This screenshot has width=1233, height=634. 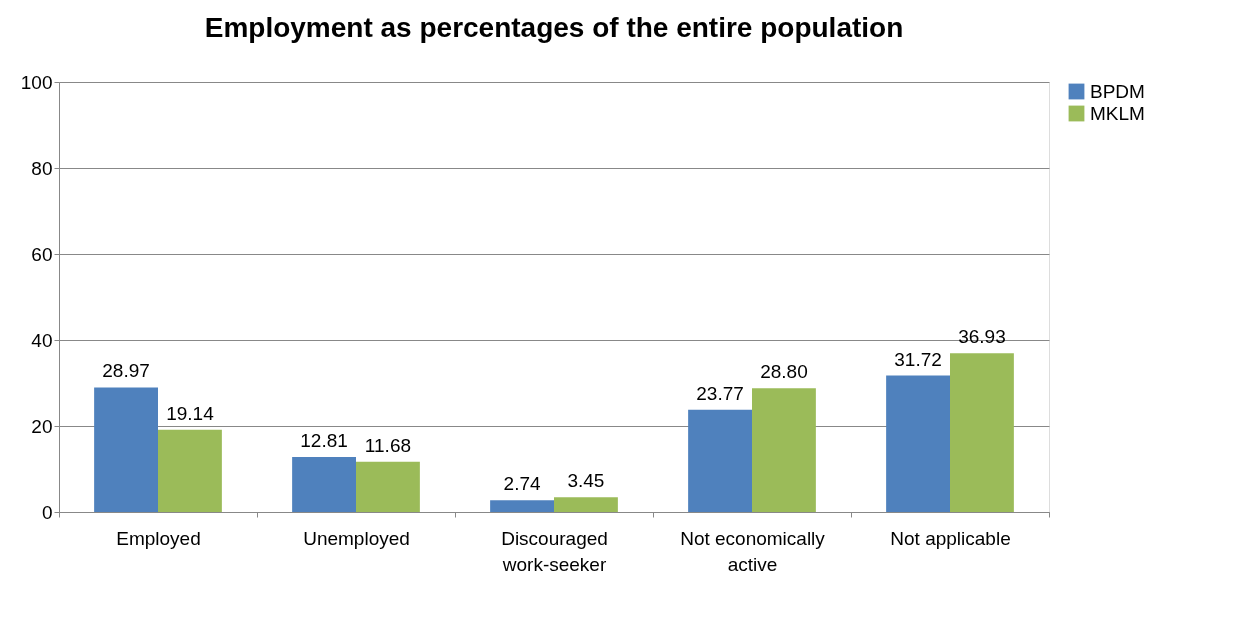 What do you see at coordinates (190, 413) in the screenshot?
I see `data-label: 19.14` at bounding box center [190, 413].